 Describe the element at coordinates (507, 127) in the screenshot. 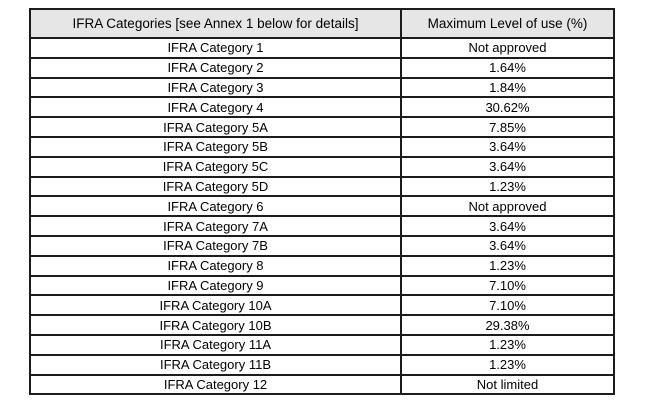

I see `max-level-cell: 7.85%` at that location.